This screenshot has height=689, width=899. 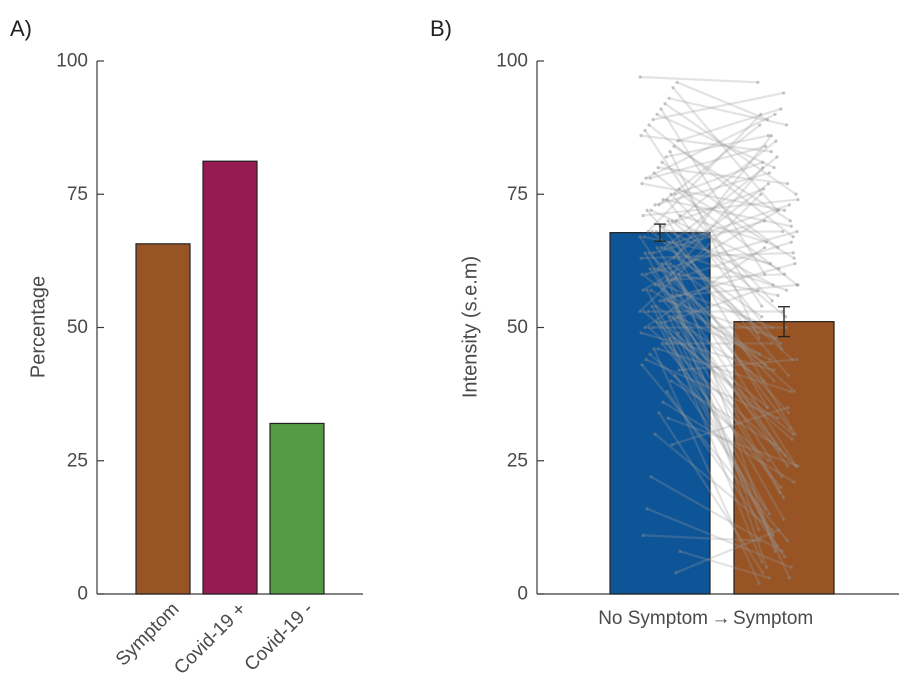 I want to click on panel-b-y-tick-label: 100, so click(x=512, y=61).